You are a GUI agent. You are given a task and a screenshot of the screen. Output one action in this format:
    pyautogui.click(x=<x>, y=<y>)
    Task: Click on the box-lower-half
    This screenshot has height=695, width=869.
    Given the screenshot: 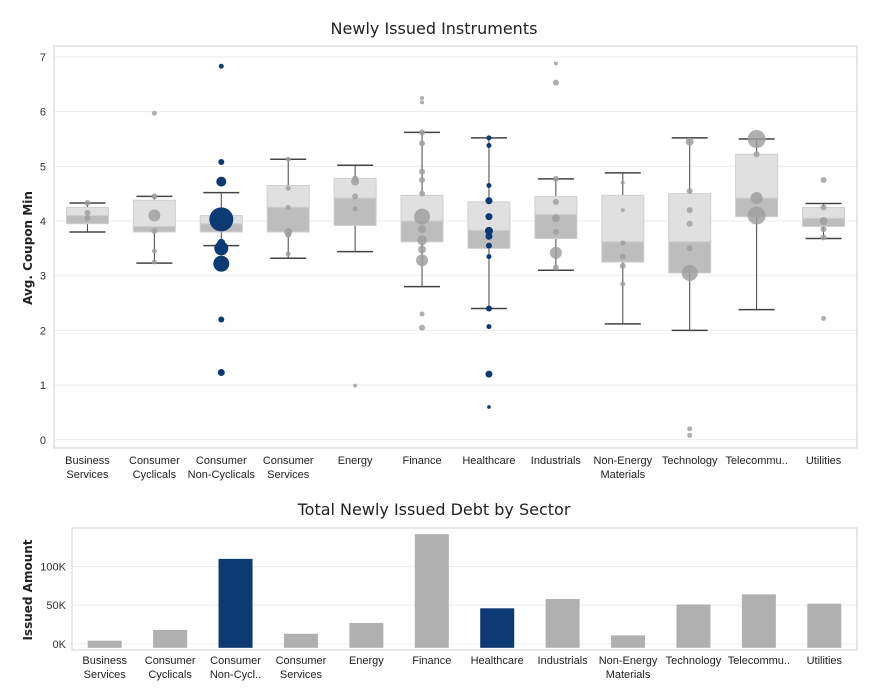 What is the action you would take?
    pyautogui.click(x=355, y=211)
    